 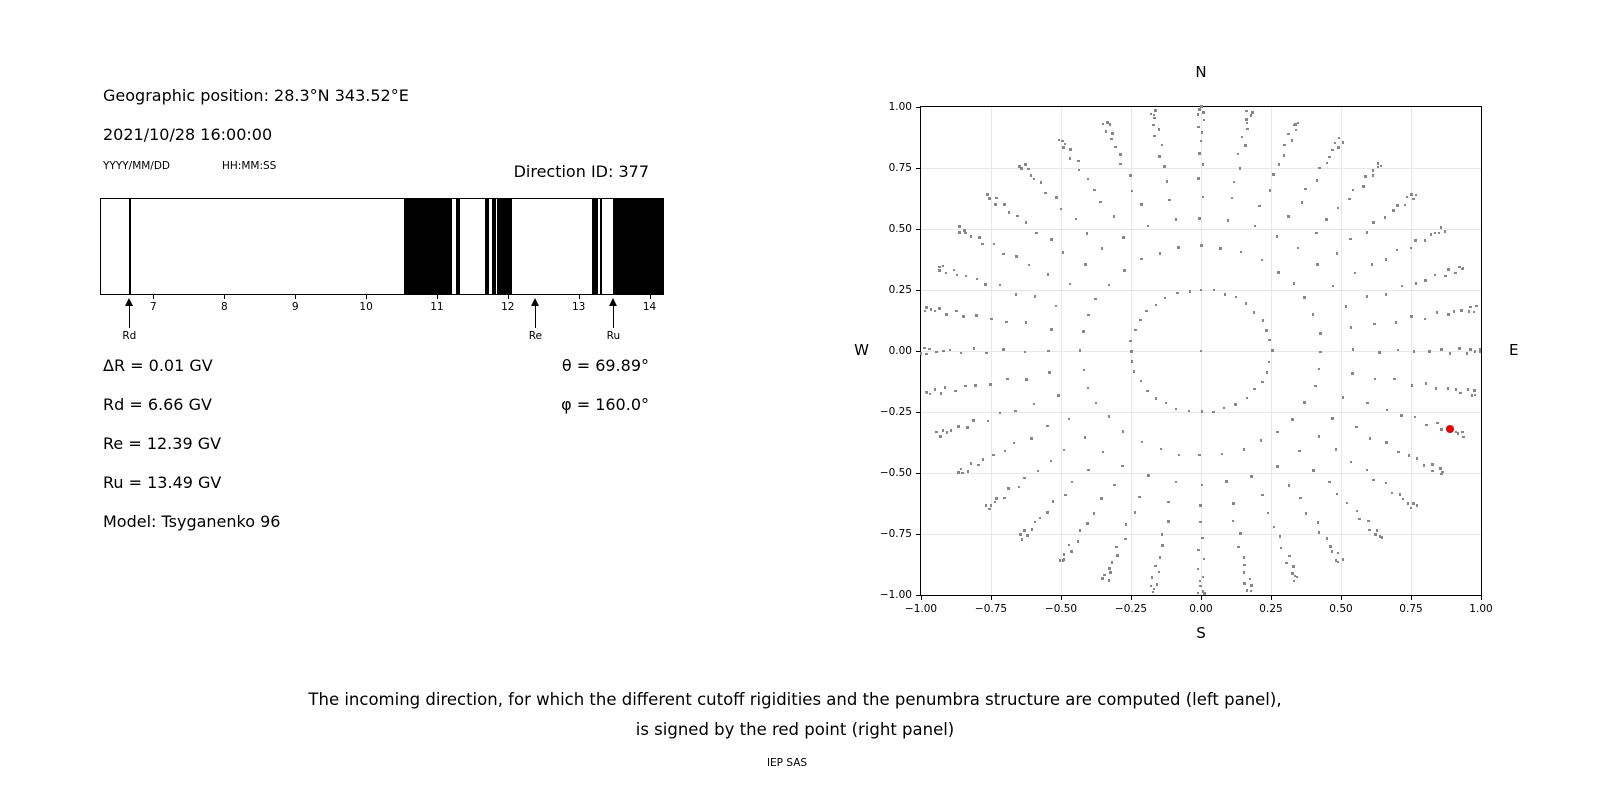 What do you see at coordinates (535, 336) in the screenshot?
I see `cutoff-arrow-label: Re` at bounding box center [535, 336].